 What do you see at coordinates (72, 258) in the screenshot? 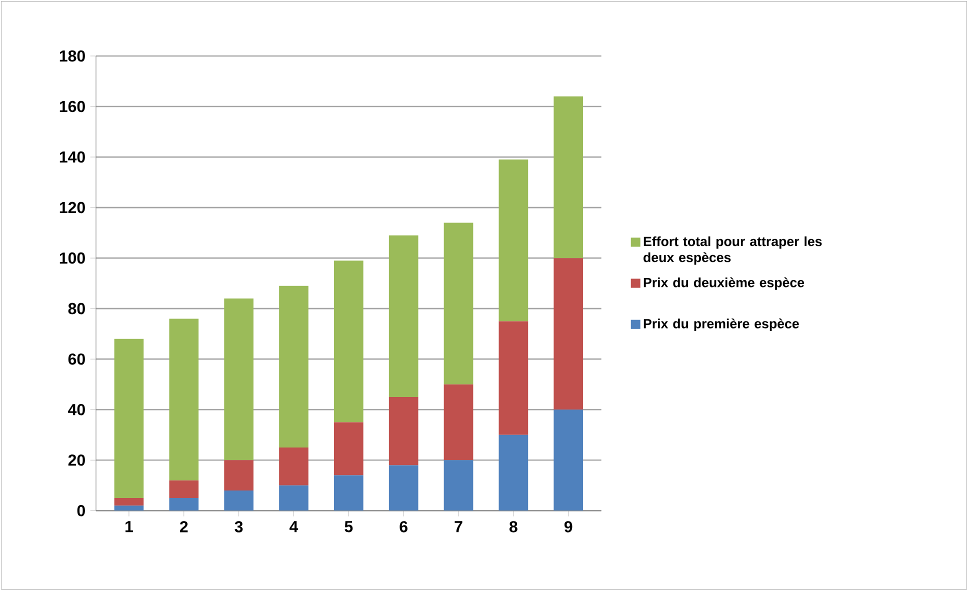
I see `y-tick-label: 100` at bounding box center [72, 258].